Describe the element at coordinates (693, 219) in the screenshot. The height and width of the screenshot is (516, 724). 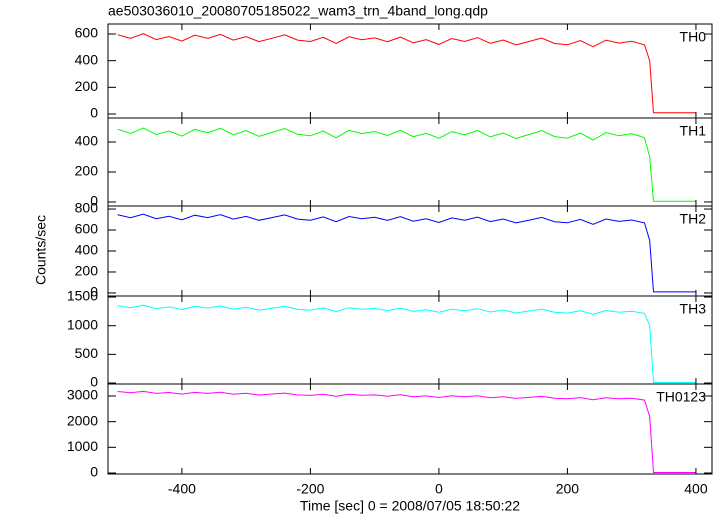
I see `panel-label: TH2` at that location.